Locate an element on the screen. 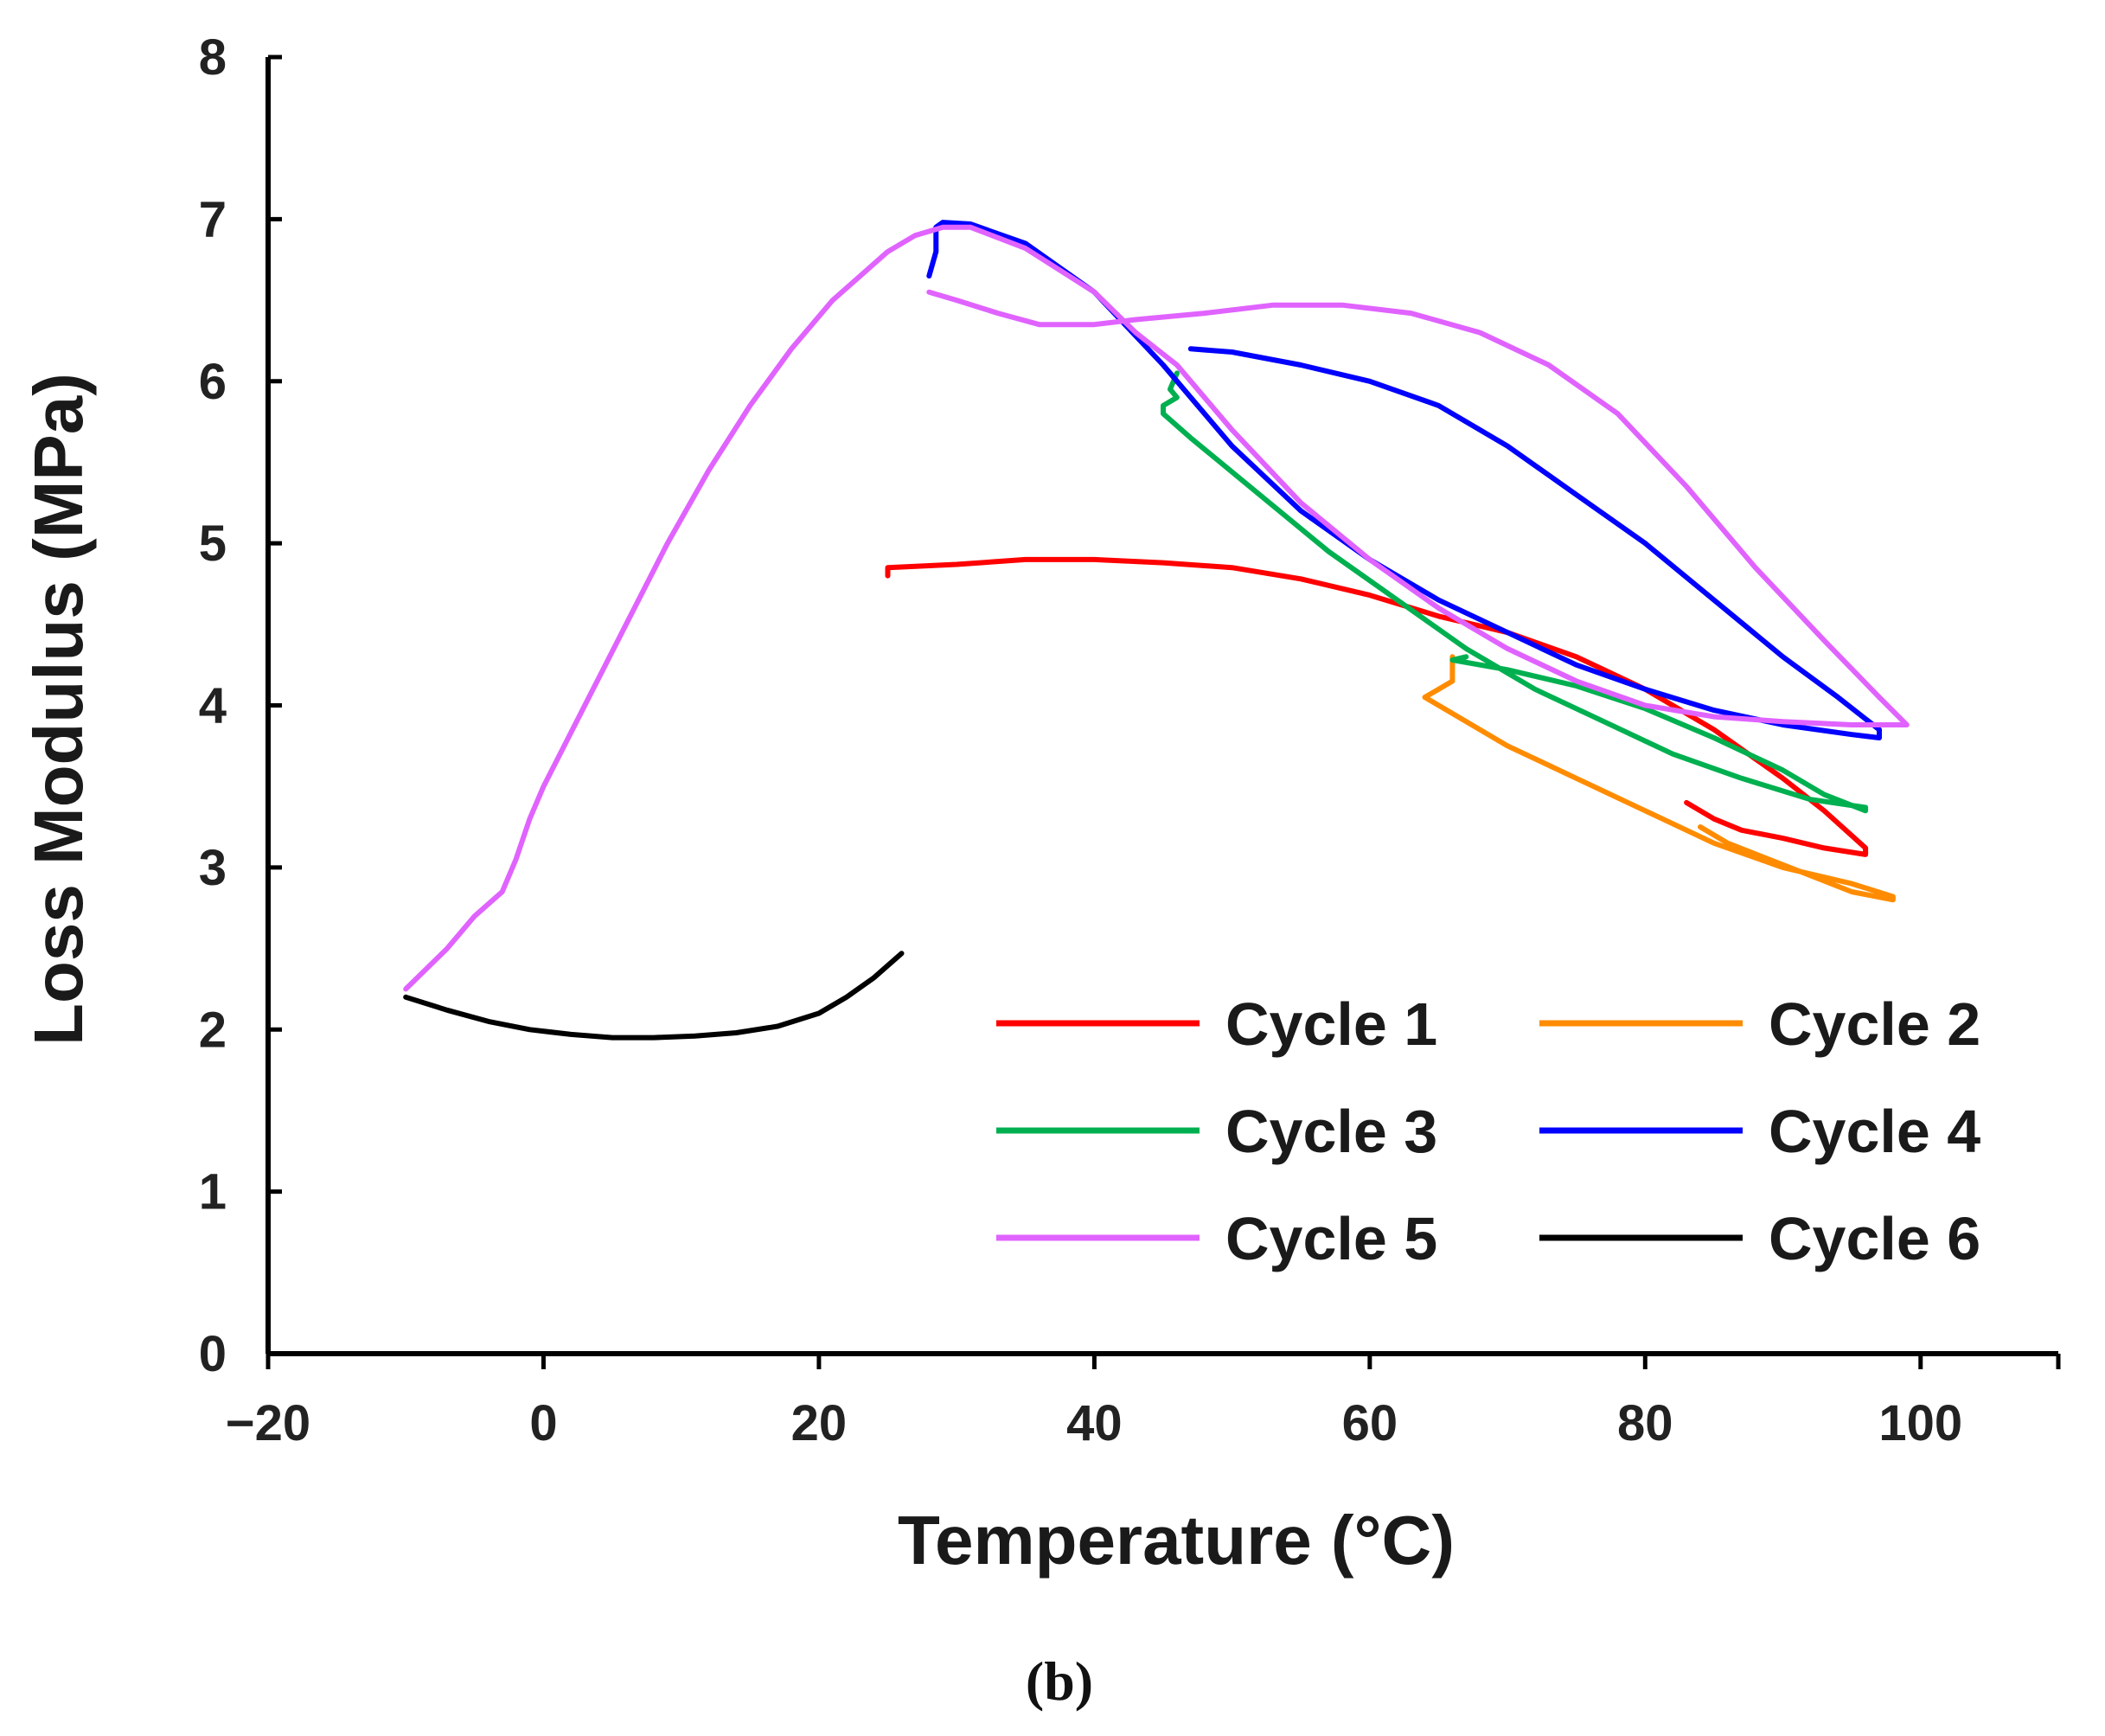  y-tick-label: 8 is located at coordinates (213, 57).